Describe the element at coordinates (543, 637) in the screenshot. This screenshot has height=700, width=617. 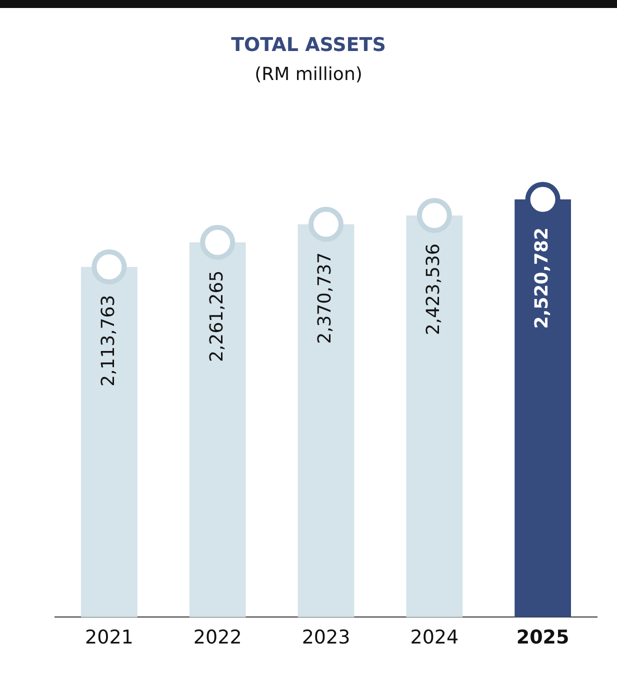
I see `x-tick-label: 2025` at that location.